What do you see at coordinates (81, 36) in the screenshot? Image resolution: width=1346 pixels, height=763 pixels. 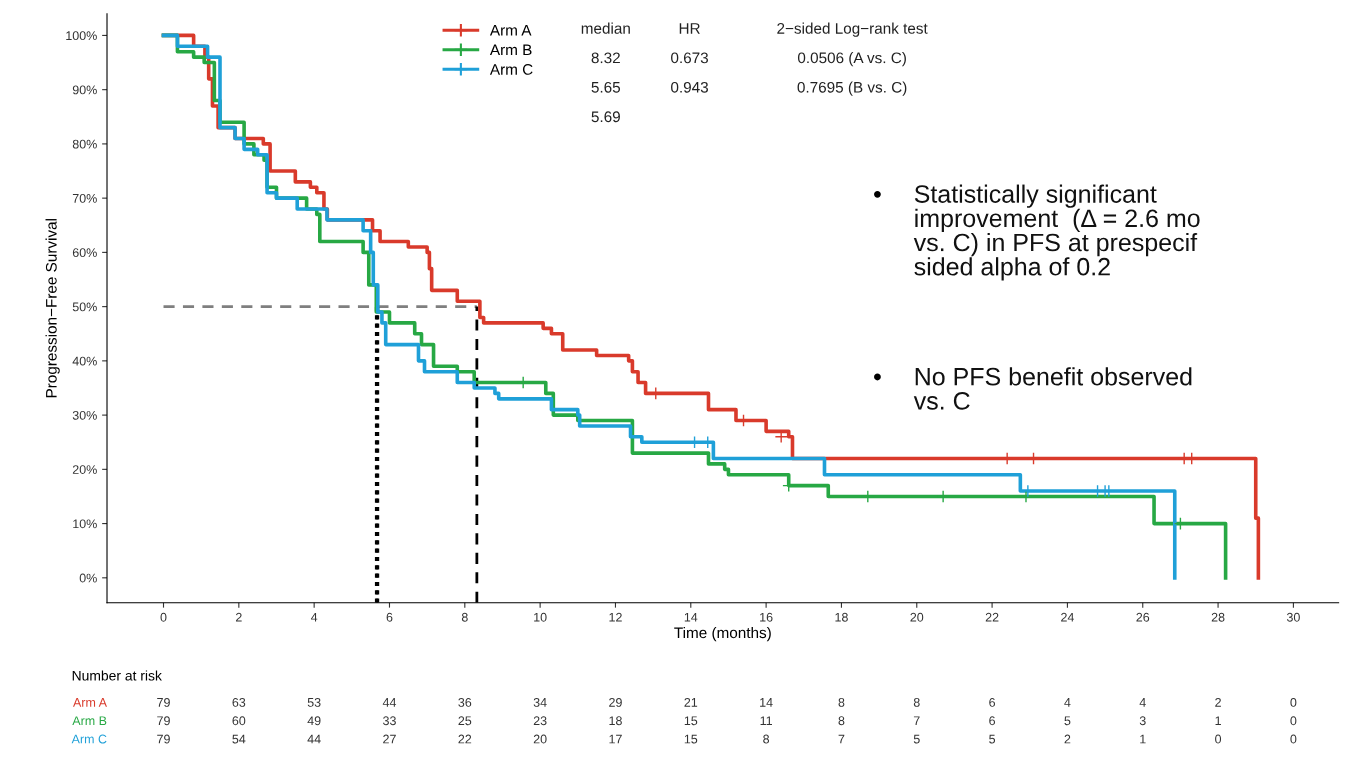 I see `y-tick-label: 100%` at bounding box center [81, 36].